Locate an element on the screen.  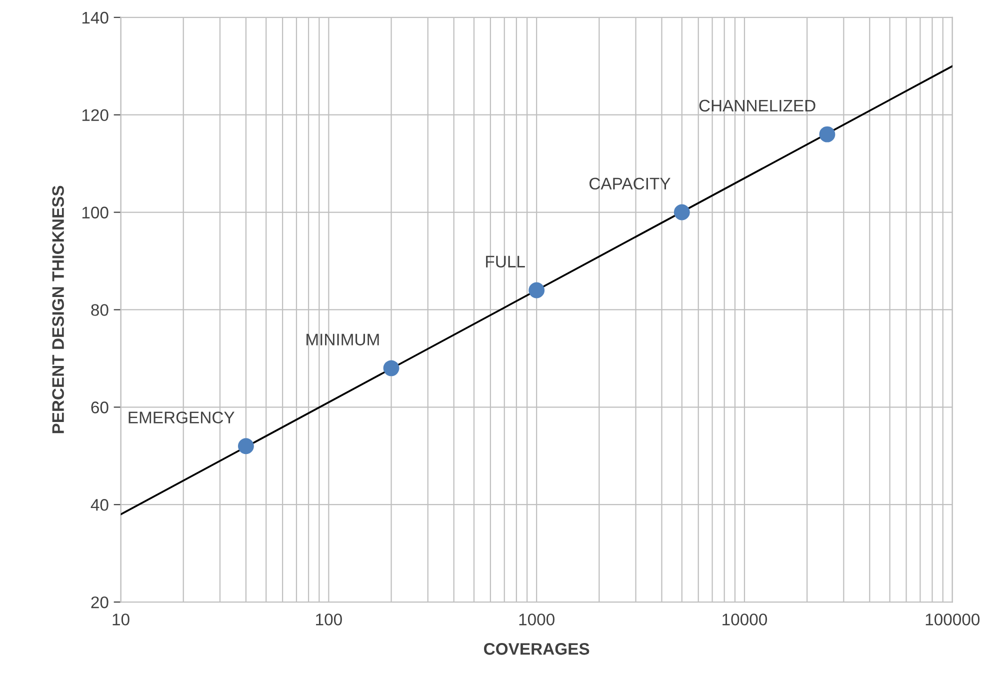
x-tick-label: 10 is located at coordinates (121, 620).